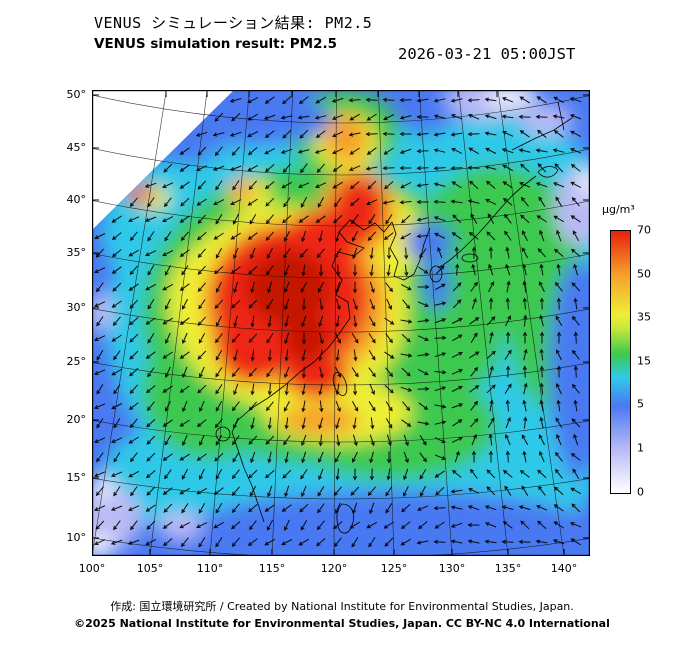  What do you see at coordinates (644, 317) in the screenshot?
I see `colorbar-tick-label: 35` at bounding box center [644, 317].